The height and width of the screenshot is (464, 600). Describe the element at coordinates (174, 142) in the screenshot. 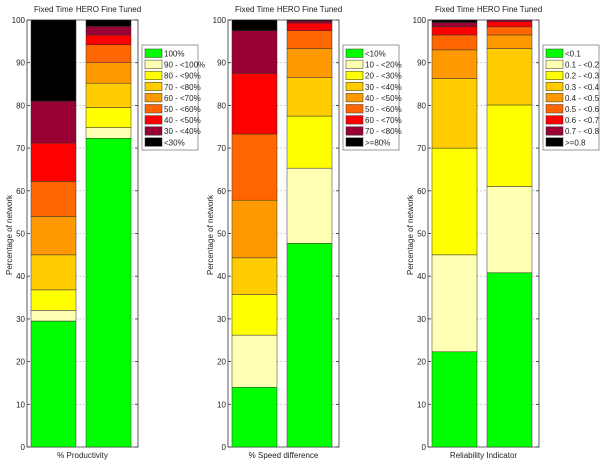

I see `legend-item: <30%` at that location.